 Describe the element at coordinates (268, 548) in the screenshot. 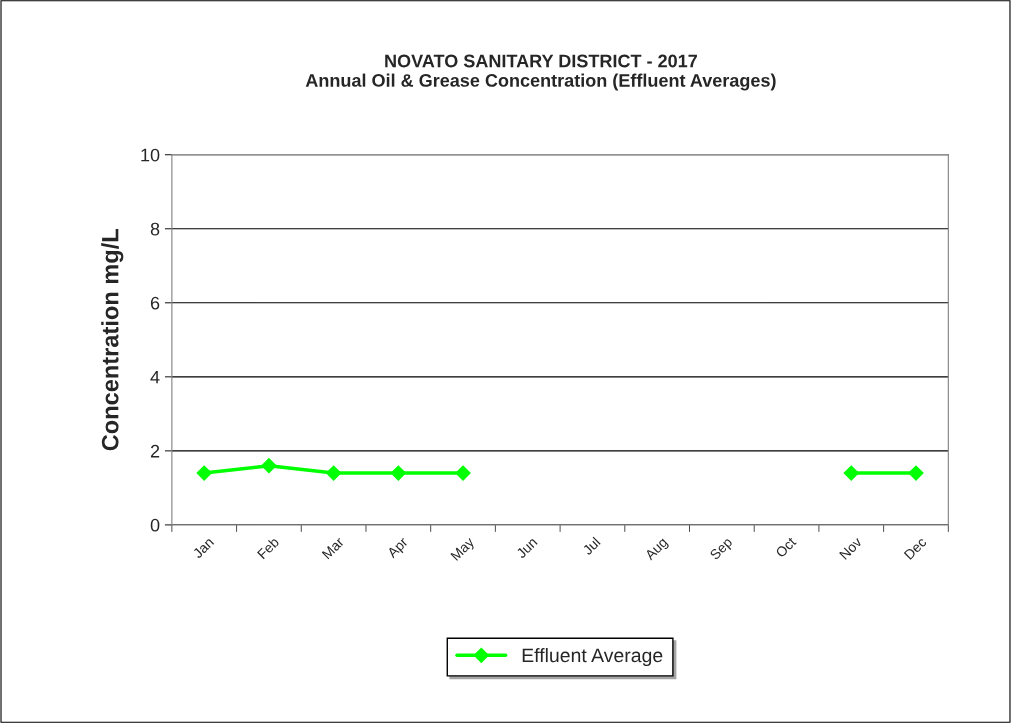

I see `x-tick-label: Feb` at that location.